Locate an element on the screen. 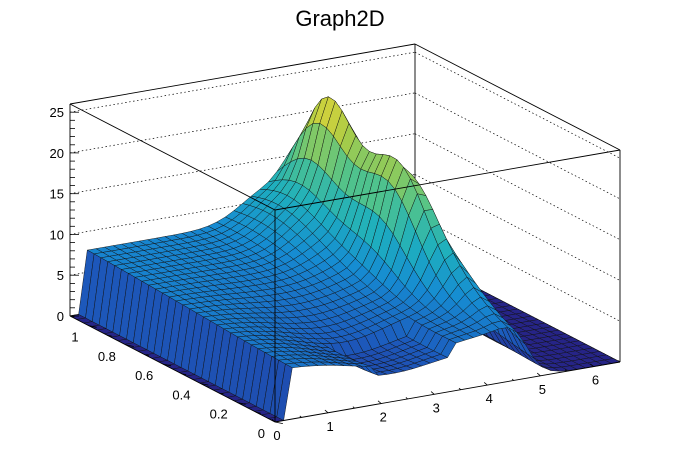 This screenshot has height=472, width=696. box-edge-top-front is located at coordinates (447, 180).